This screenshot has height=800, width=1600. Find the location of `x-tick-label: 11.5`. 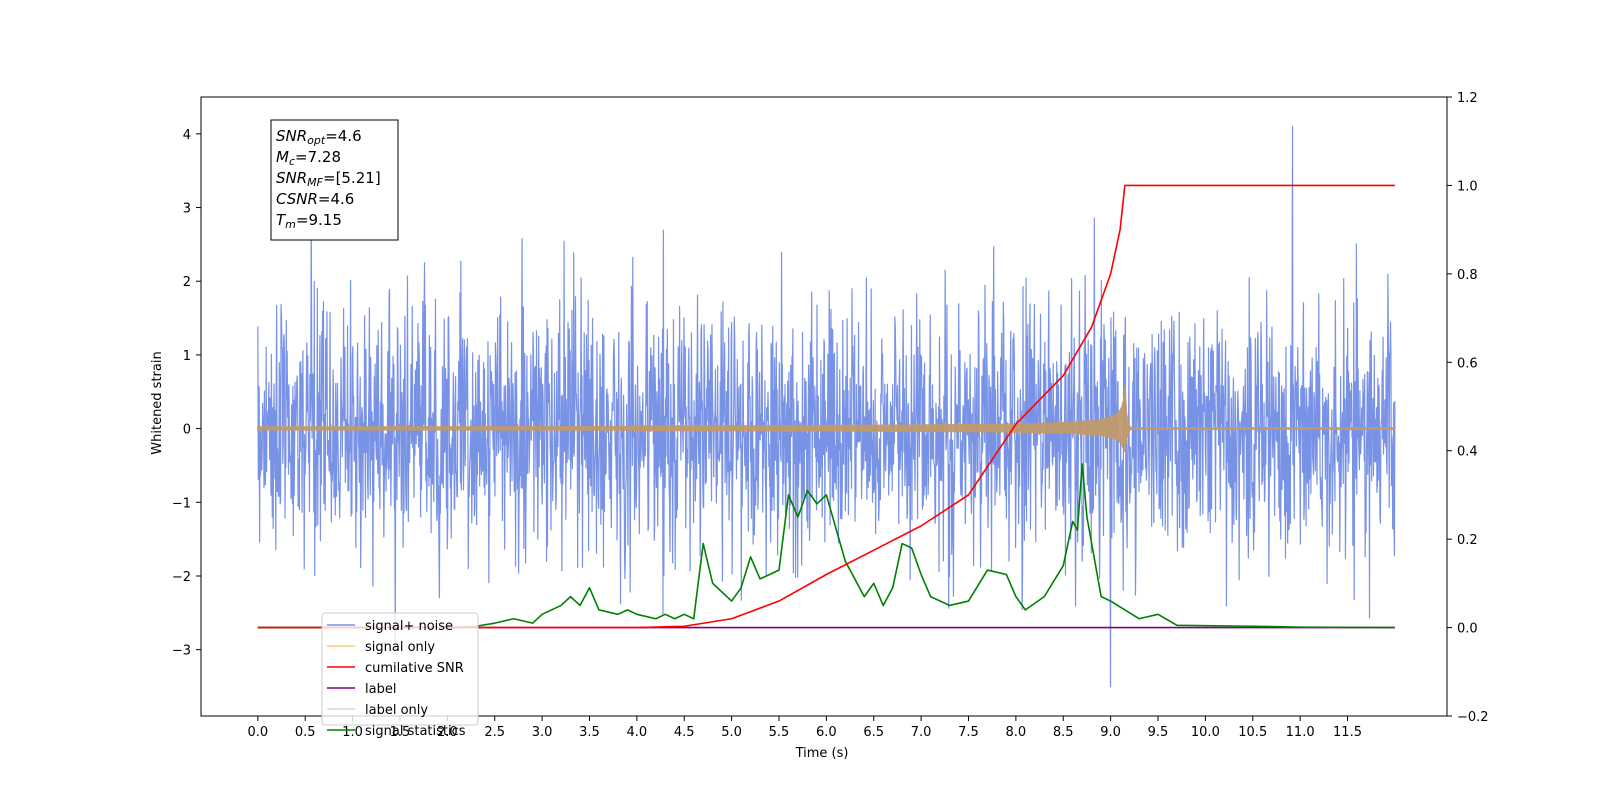

x-tick-label: 11.5 is located at coordinates (1347, 732).